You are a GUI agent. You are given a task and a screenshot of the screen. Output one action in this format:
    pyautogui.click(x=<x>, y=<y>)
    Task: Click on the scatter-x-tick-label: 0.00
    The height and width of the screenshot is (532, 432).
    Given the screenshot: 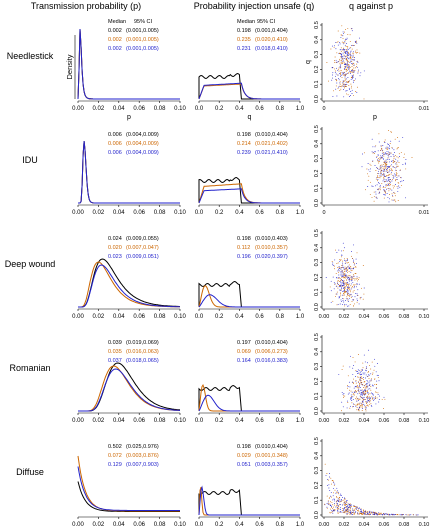 What is the action you would take?
    pyautogui.click(x=324, y=421)
    